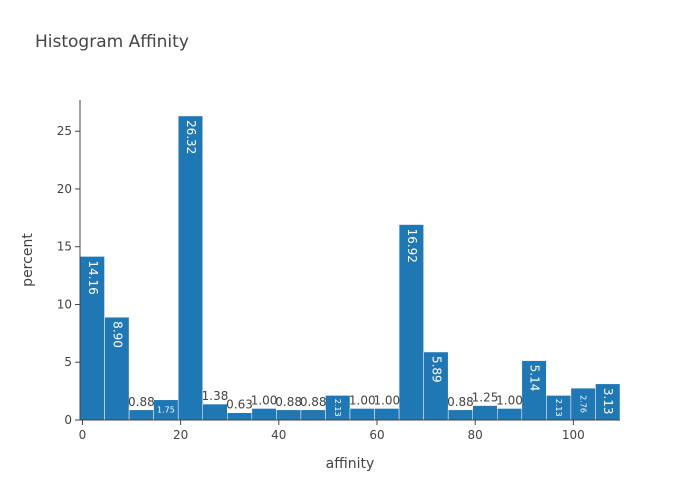  I want to click on bar-value-label: 16.92, so click(412, 246).